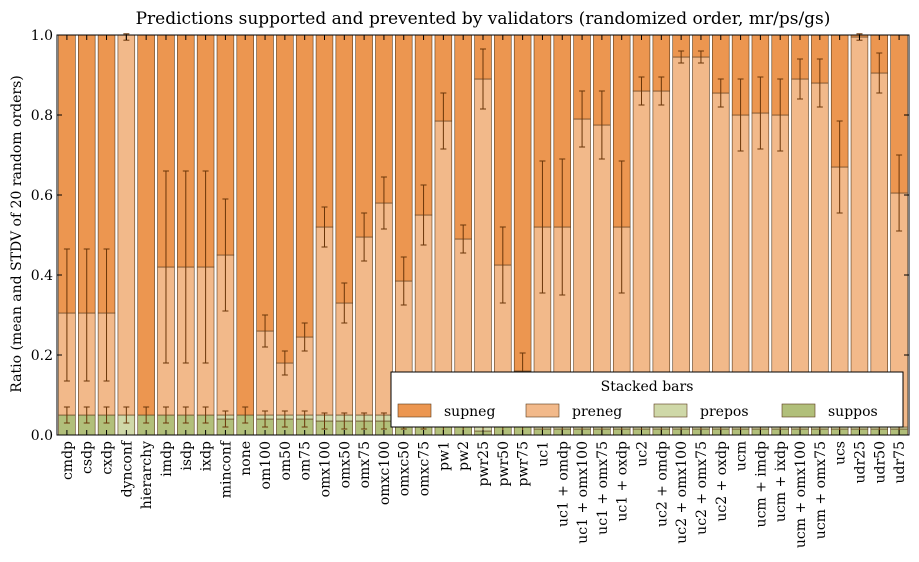 Image resolution: width=919 pixels, height=562 pixels. Describe the element at coordinates (623, 481) in the screenshot. I see `x-tick-label: uc1 + oxdp` at that location.